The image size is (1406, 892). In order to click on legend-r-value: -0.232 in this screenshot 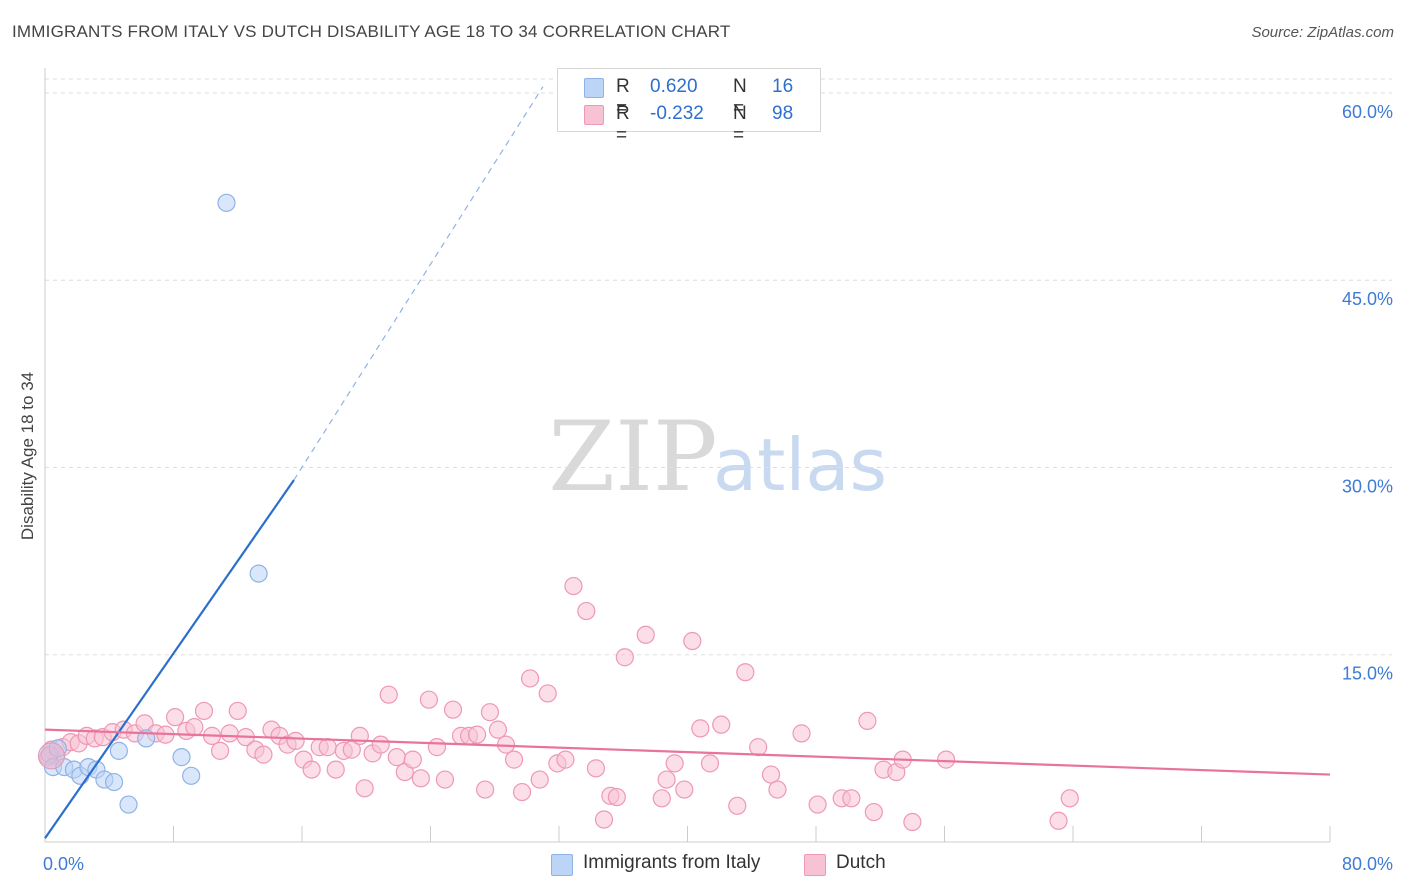, I will do `click(677, 113)`.